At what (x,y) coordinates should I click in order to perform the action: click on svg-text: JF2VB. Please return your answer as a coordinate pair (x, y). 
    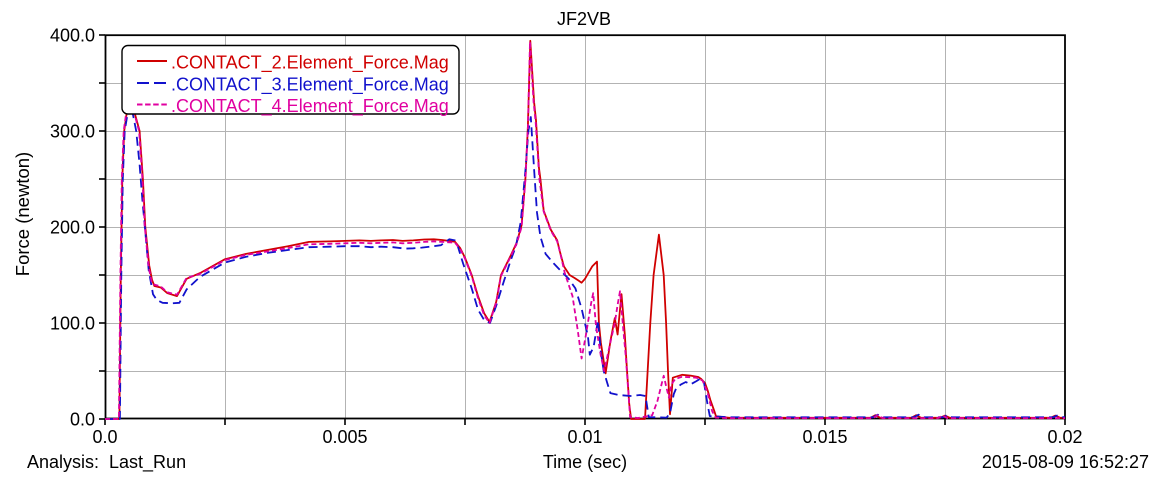
    Looking at the image, I should click on (584, 19).